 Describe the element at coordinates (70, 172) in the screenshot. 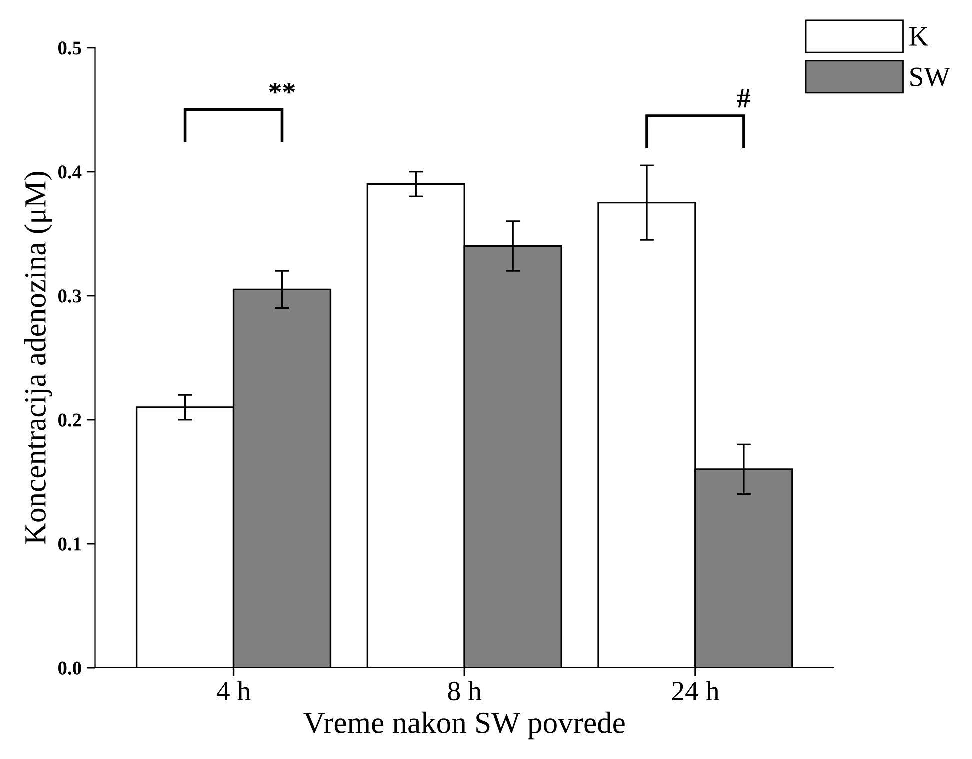

I see `y-tick-label: 0.4` at that location.